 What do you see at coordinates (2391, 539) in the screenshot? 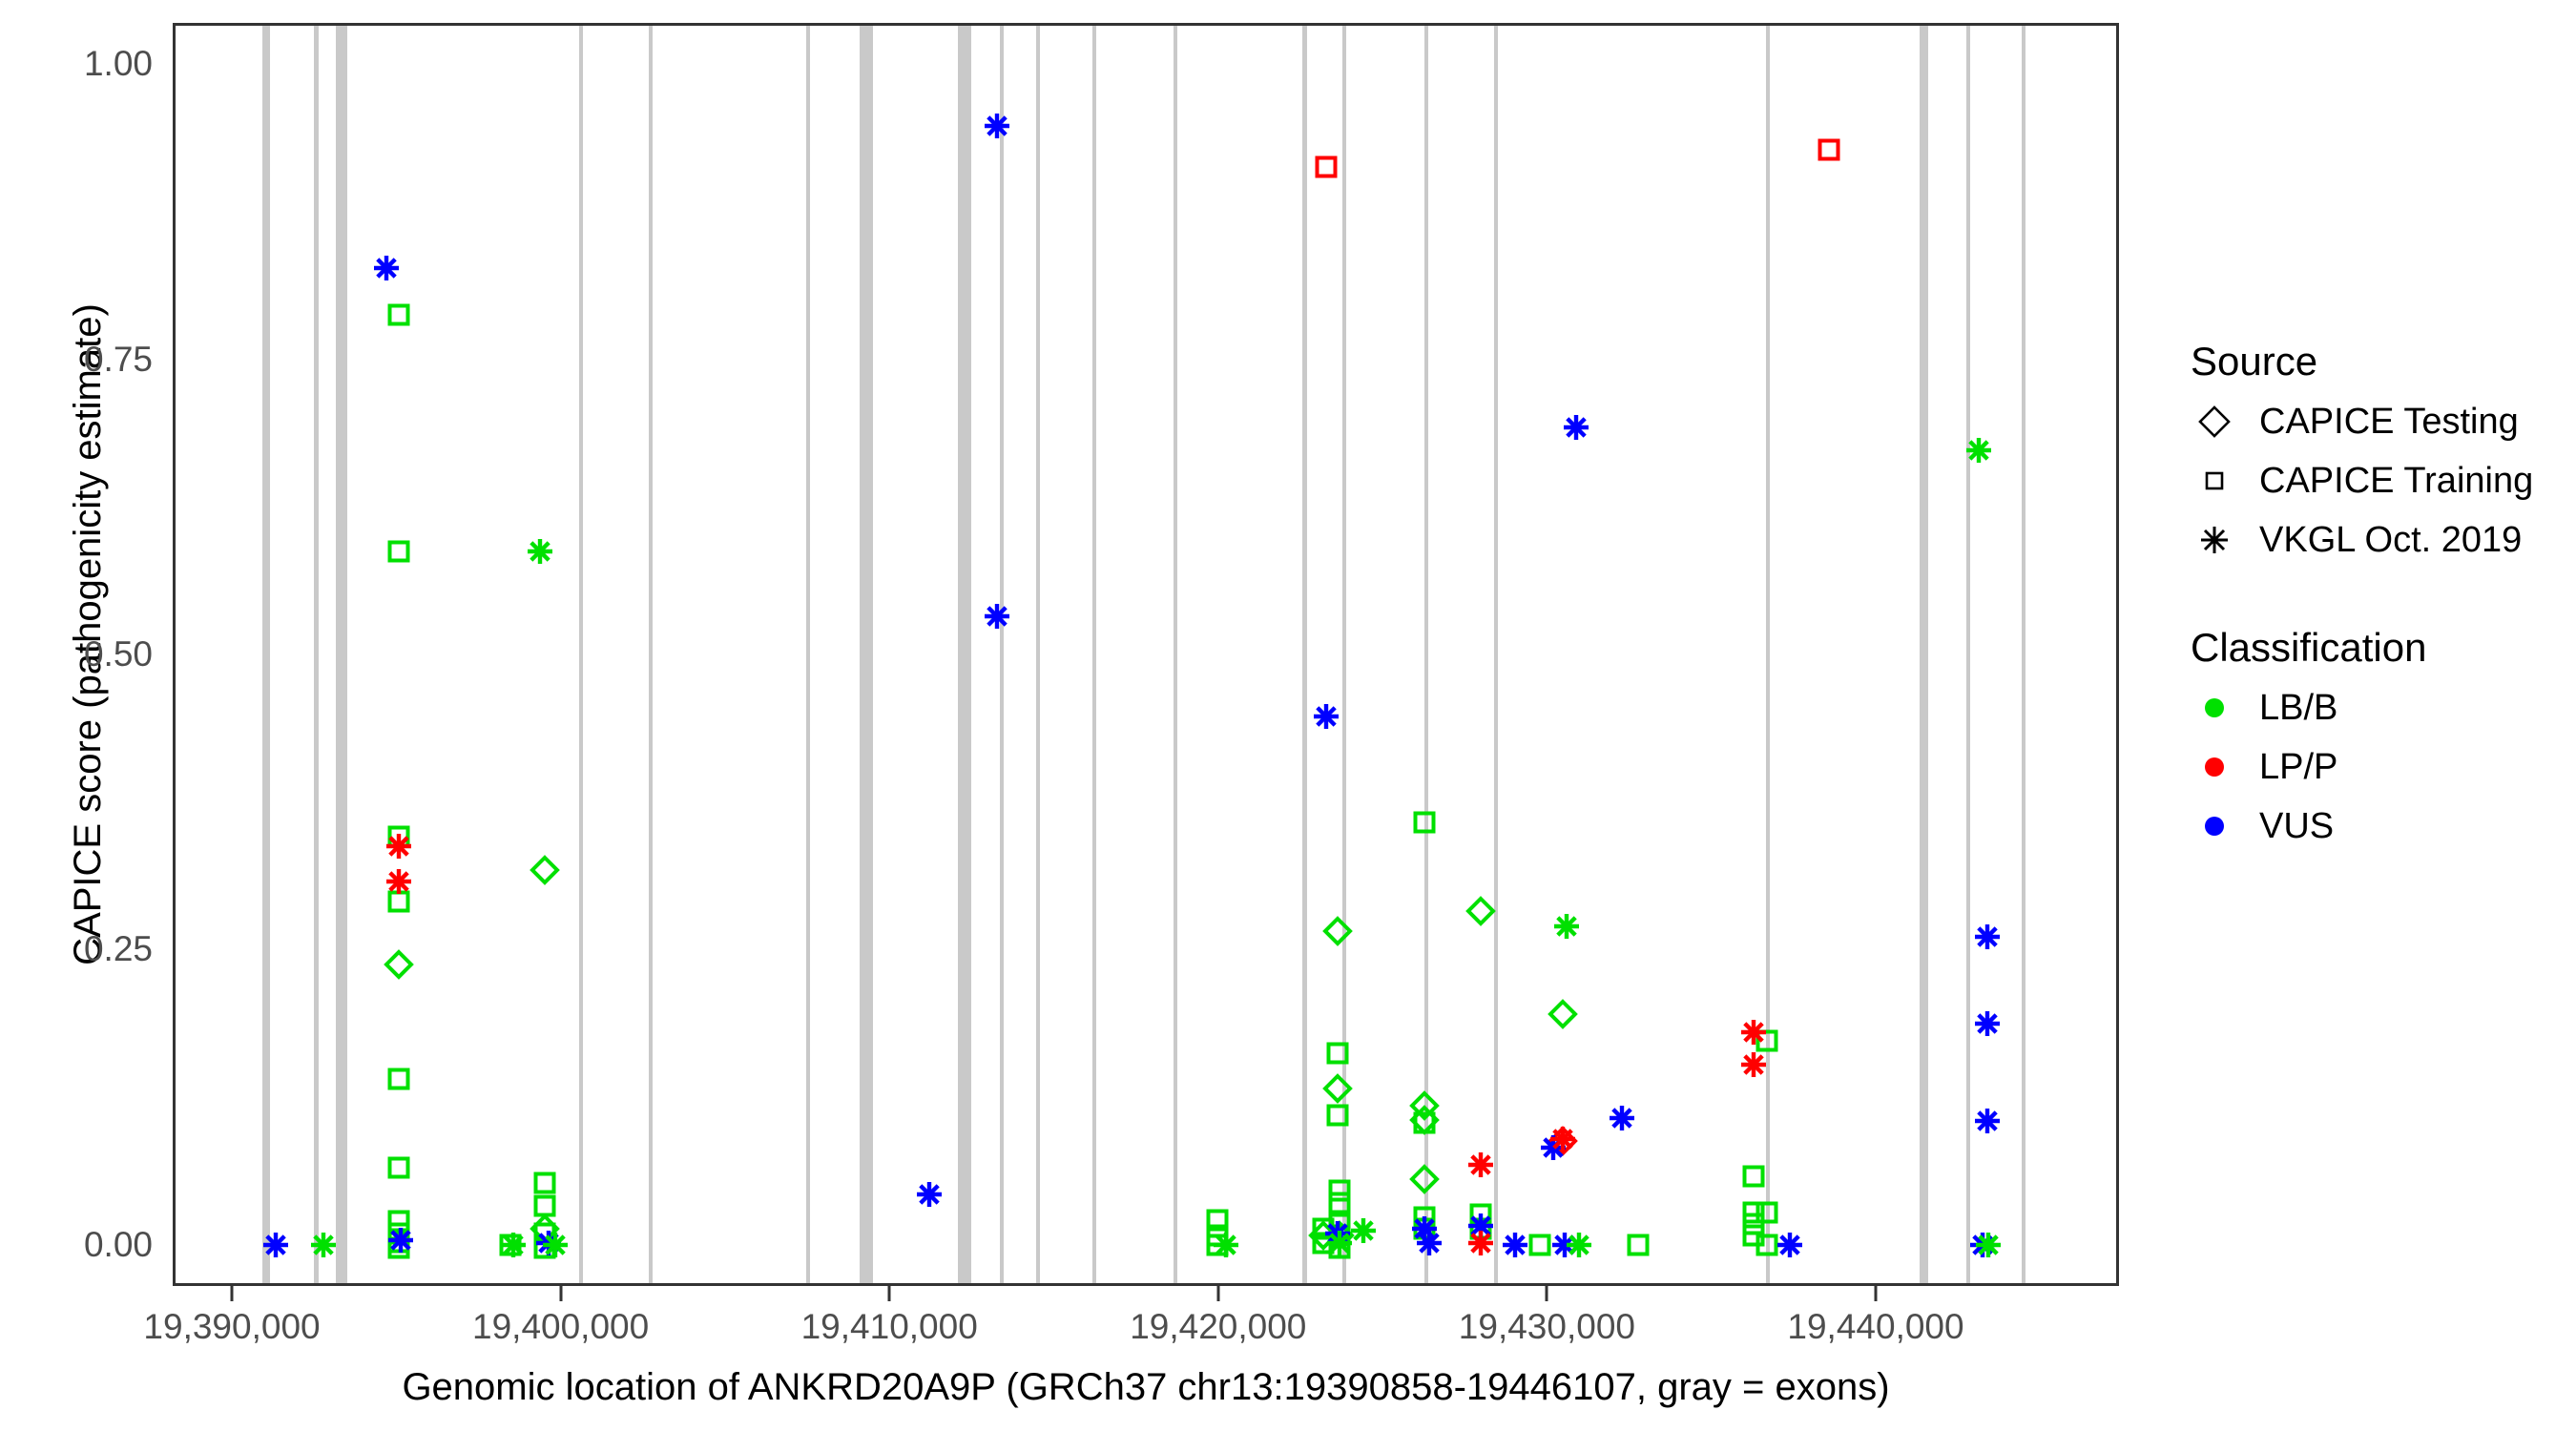
I see `legend-label-vkgl: VKGL Oct. 2019` at bounding box center [2391, 539].